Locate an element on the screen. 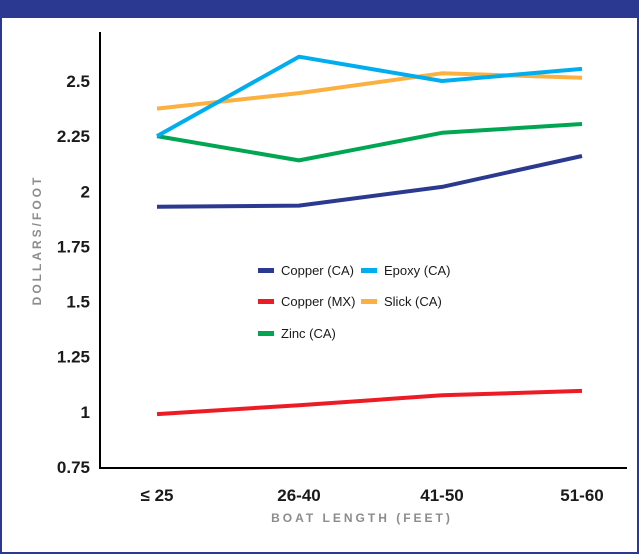  legend-swatch-slick-ca is located at coordinates (369, 301).